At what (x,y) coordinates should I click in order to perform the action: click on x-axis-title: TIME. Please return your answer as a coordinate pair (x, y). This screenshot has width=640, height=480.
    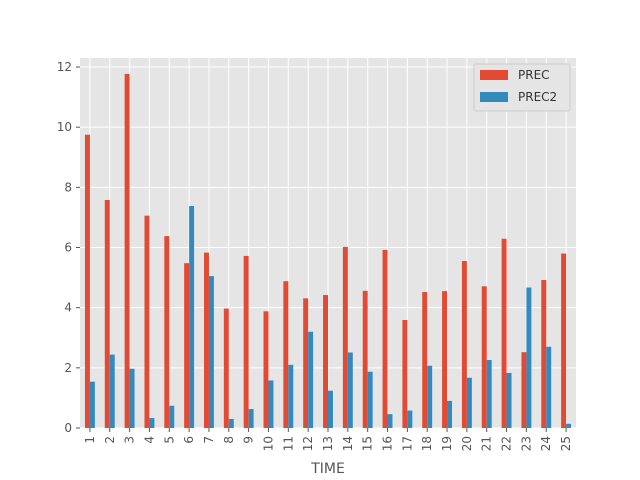
    Looking at the image, I should click on (327, 469).